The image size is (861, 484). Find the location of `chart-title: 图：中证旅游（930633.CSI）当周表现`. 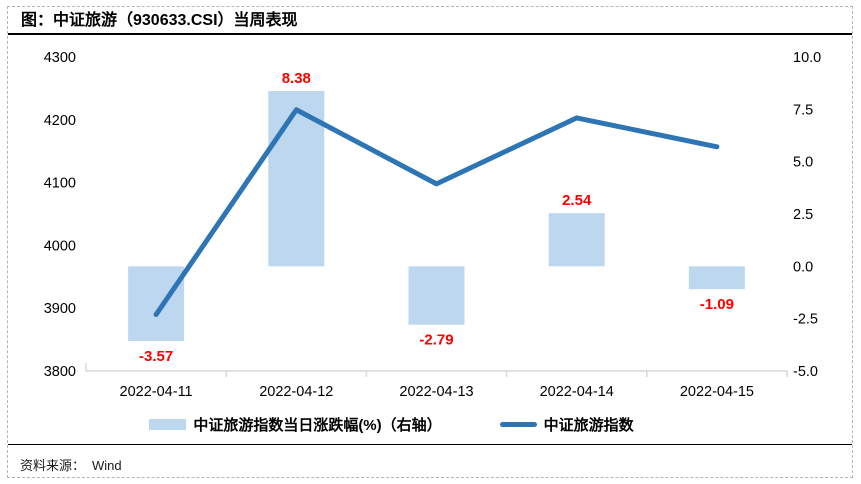

chart-title: 图：中证旅游（930633.CSI）当周表现 is located at coordinates (159, 20).